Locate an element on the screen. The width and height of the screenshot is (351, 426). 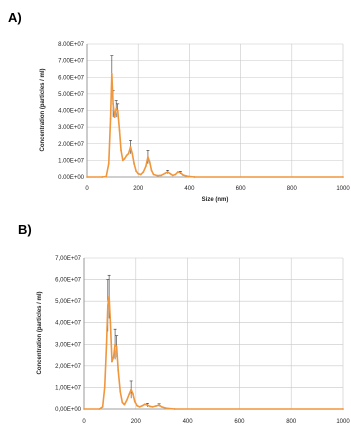
c0-y-tick-label: 2.00E+07 is located at coordinates (71, 145).